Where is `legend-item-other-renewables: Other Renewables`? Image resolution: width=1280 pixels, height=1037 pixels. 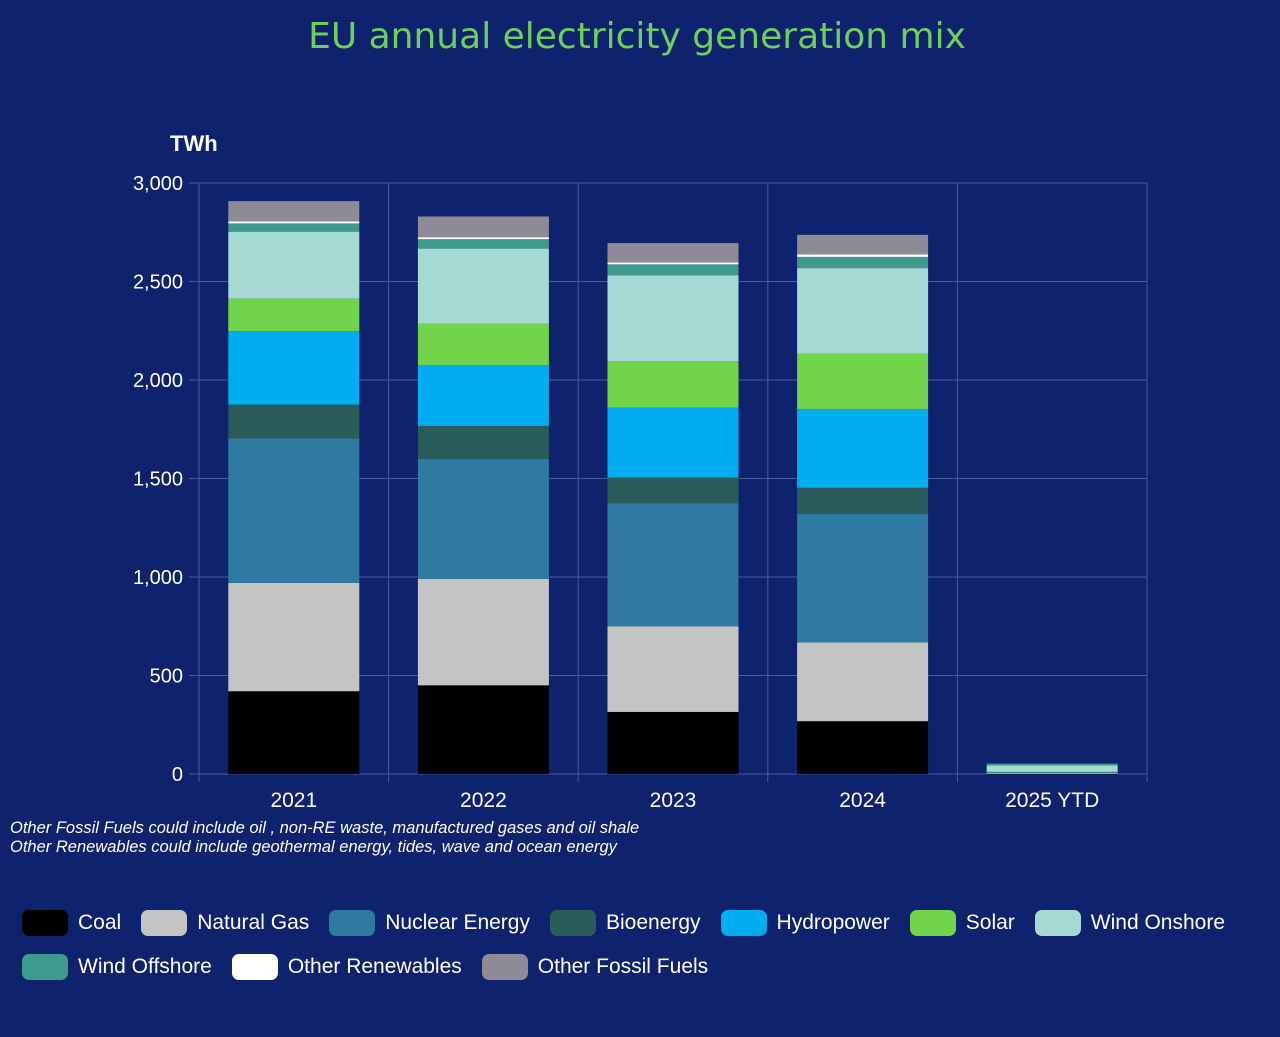 legend-item-other-renewables: Other Renewables is located at coordinates (346, 967).